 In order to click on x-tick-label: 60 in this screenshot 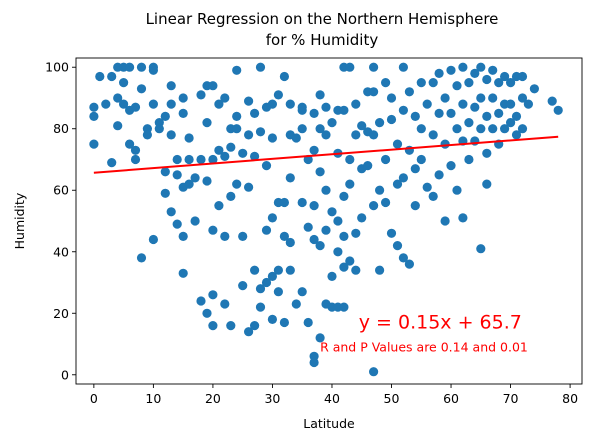, I will do `click(451, 398)`.